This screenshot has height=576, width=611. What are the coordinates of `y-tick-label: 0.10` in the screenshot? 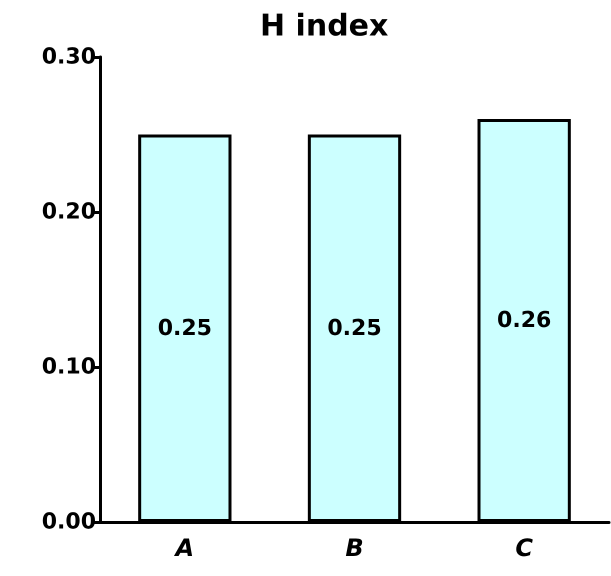 It's located at (69, 367).